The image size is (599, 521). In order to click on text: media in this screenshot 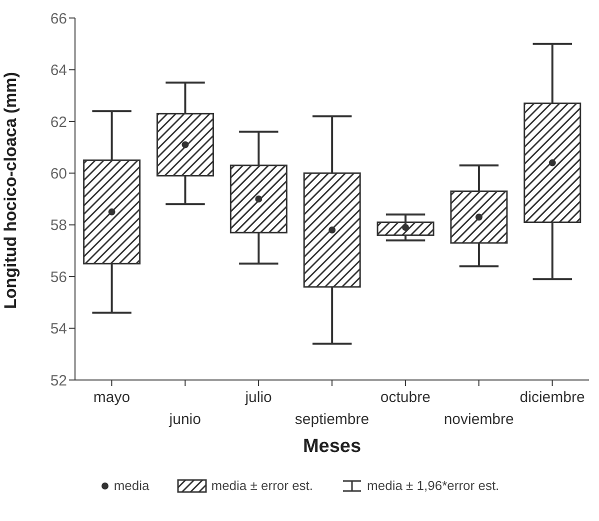, I will do `click(132, 485)`.